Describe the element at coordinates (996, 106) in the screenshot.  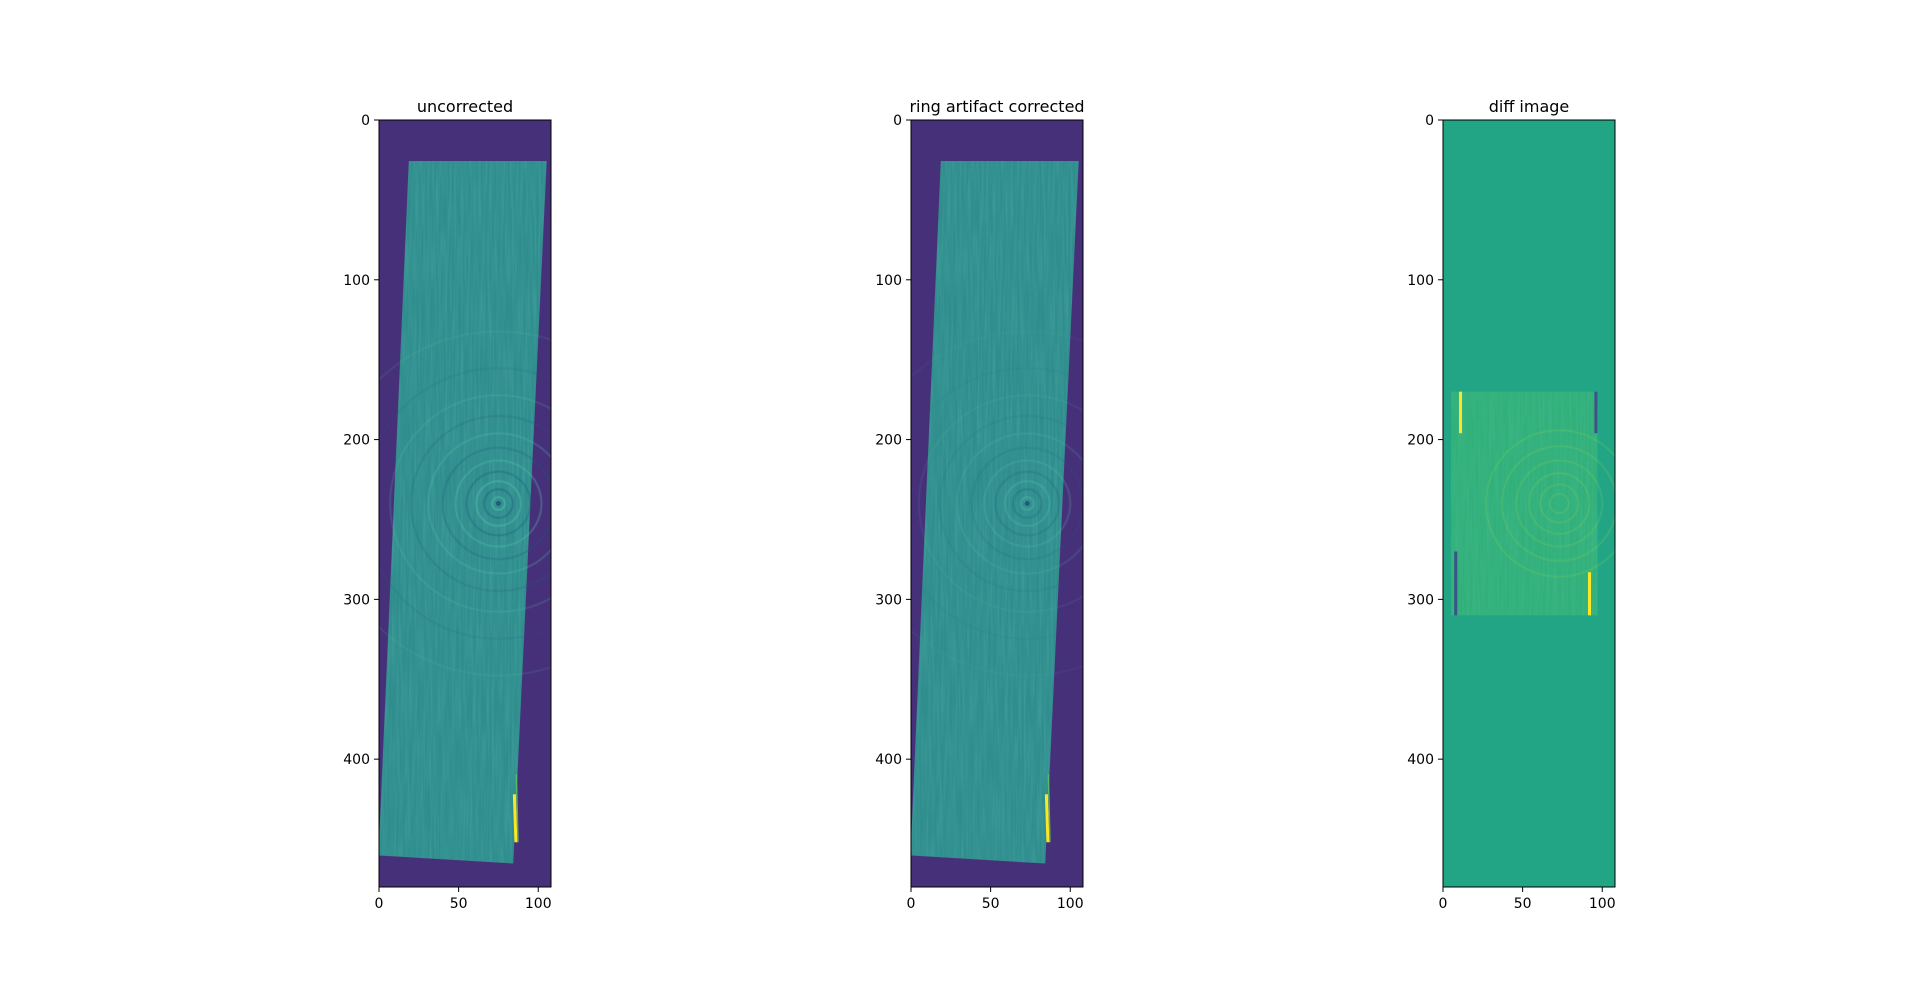
I see `subplot-title: ring artifact corrected` at that location.